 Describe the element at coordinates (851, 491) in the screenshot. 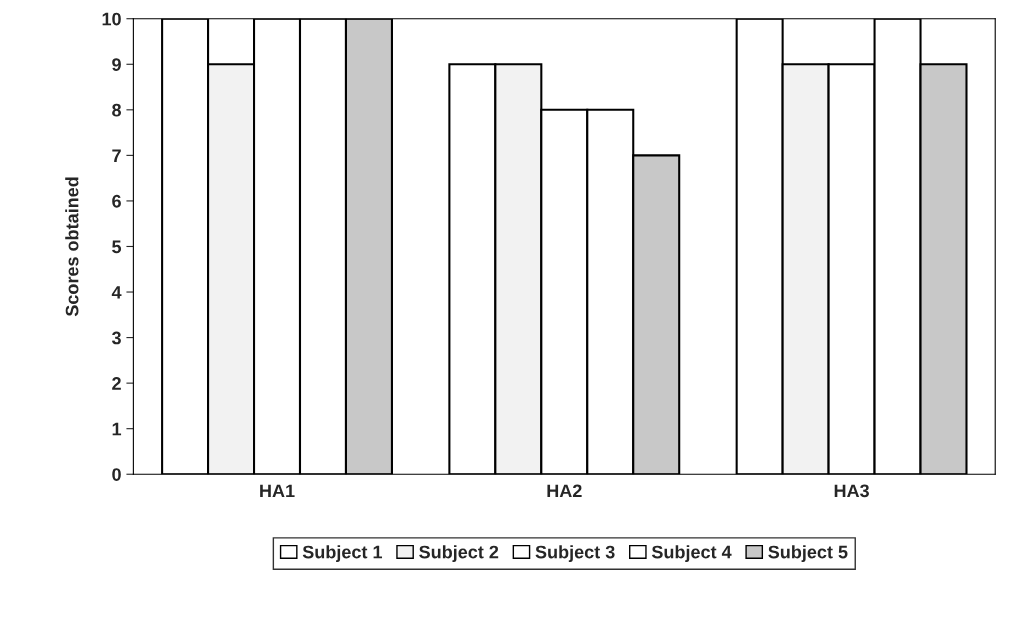

I see `x-tick-label: HA3` at that location.